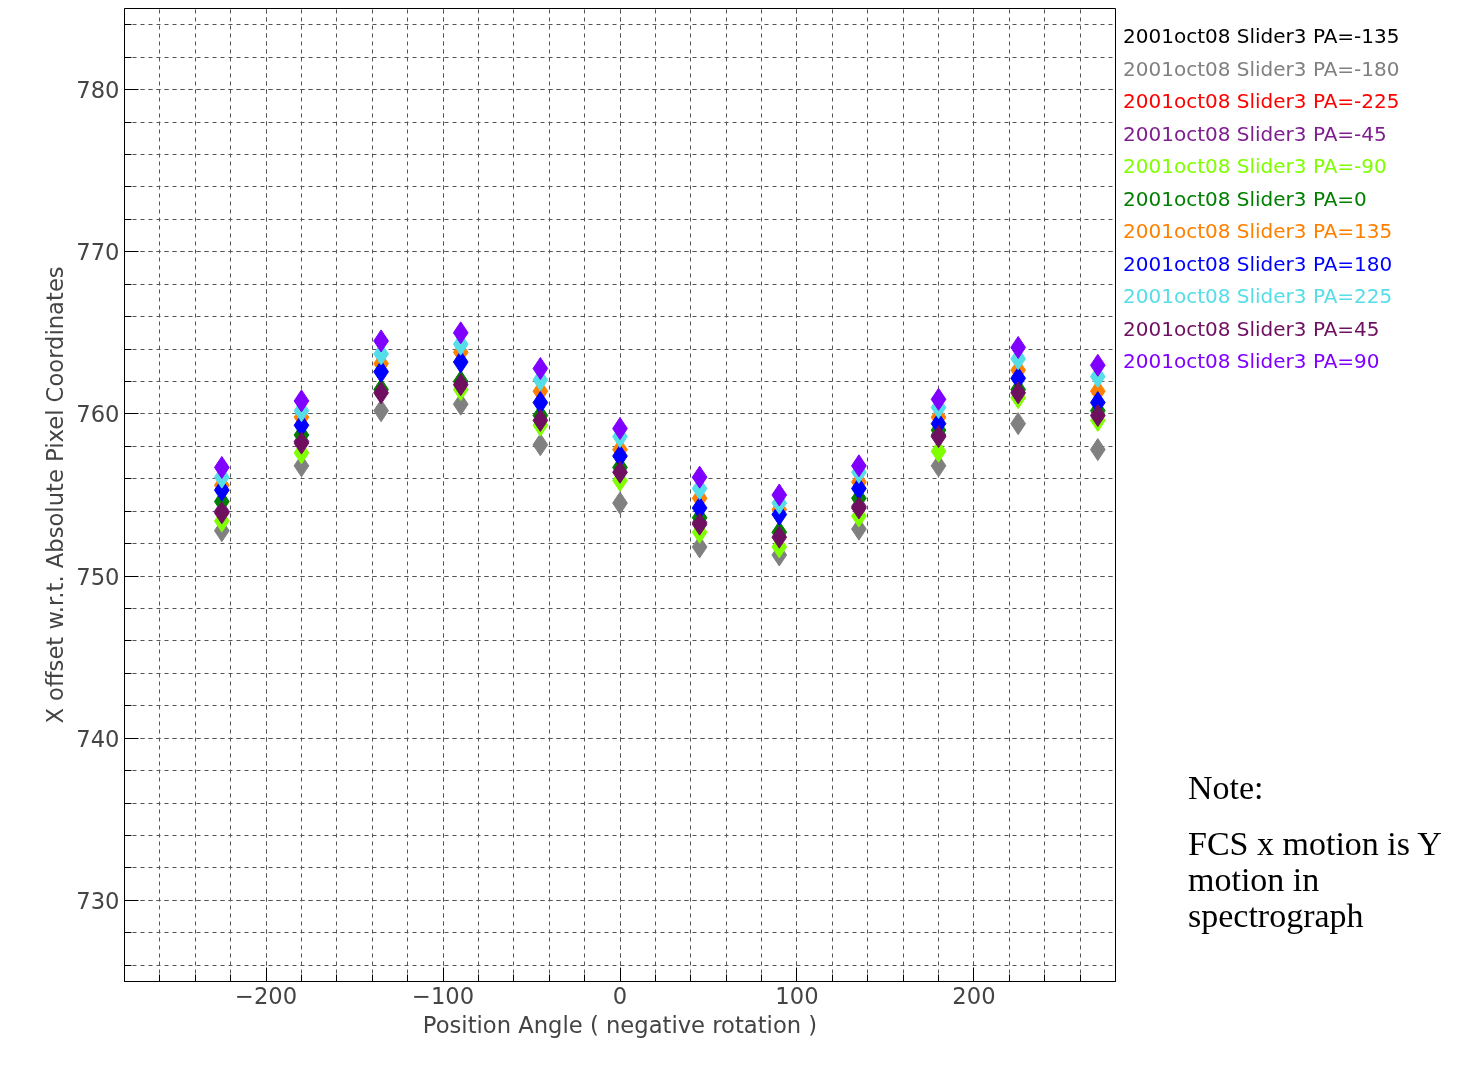 This screenshot has height=1065, width=1465. What do you see at coordinates (620, 995) in the screenshot?
I see `x-tick-label: 0` at bounding box center [620, 995].